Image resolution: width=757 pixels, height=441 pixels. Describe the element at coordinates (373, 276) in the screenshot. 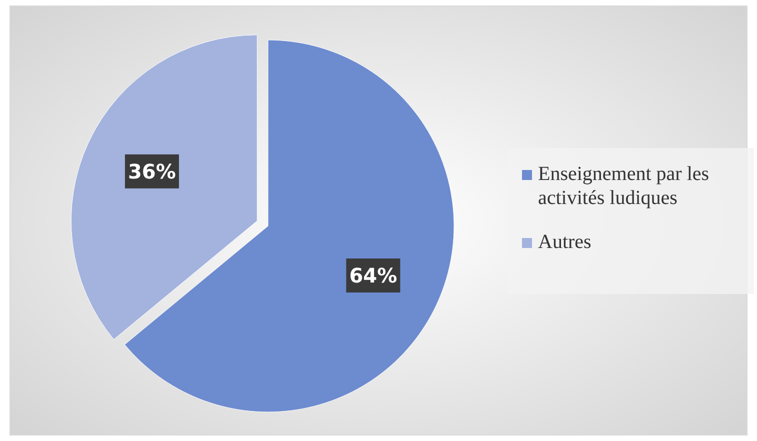

I see `data-label: 64%` at that location.